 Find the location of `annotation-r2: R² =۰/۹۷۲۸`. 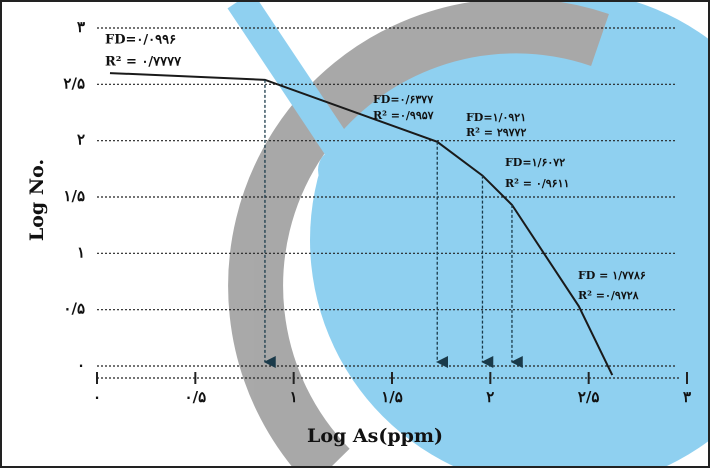

annotation-r2: R² =۰/۹۷۲۸ is located at coordinates (608, 295).